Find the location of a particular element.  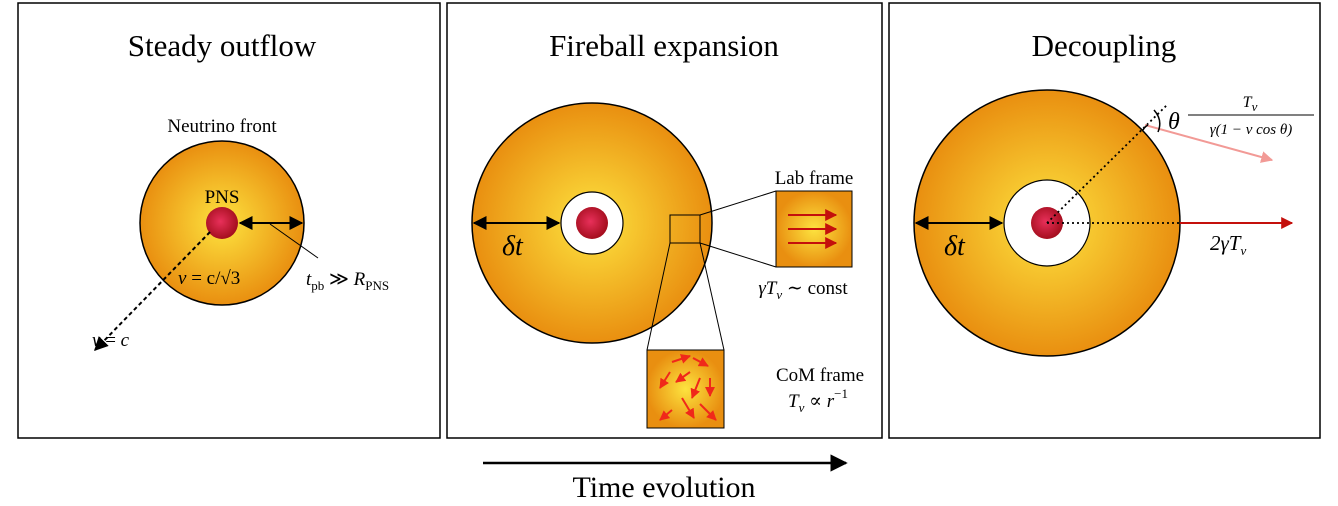

label: PNS is located at coordinates (222, 197).